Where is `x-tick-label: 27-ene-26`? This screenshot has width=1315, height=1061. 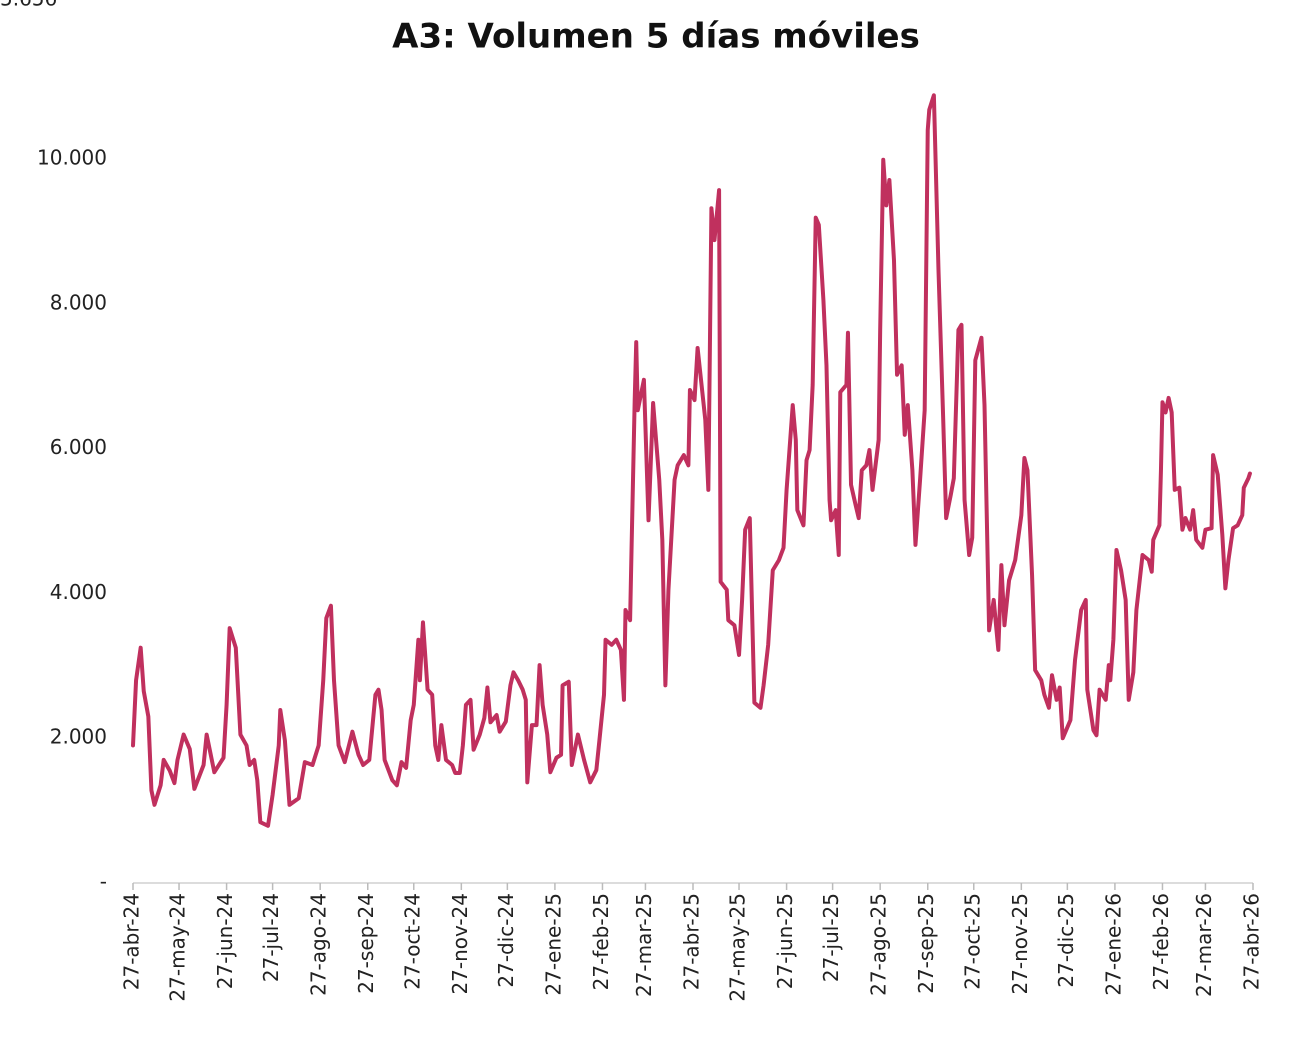
x-tick-label: 27-ene-26 is located at coordinates (1113, 944).